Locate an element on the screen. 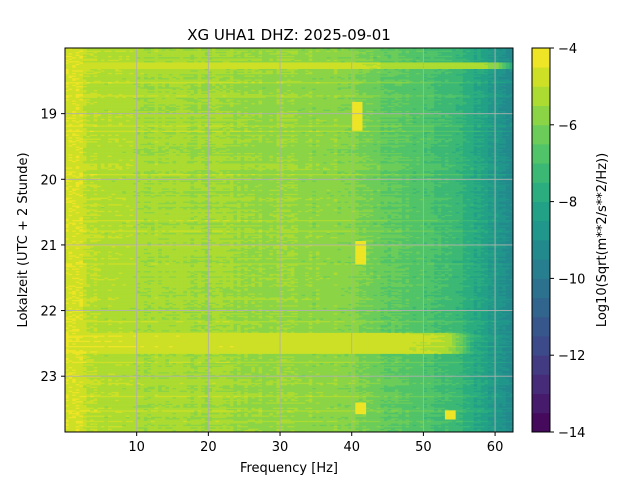 Image resolution: width=640 pixels, height=480 pixels. x-tick-label: 20 is located at coordinates (208, 447).